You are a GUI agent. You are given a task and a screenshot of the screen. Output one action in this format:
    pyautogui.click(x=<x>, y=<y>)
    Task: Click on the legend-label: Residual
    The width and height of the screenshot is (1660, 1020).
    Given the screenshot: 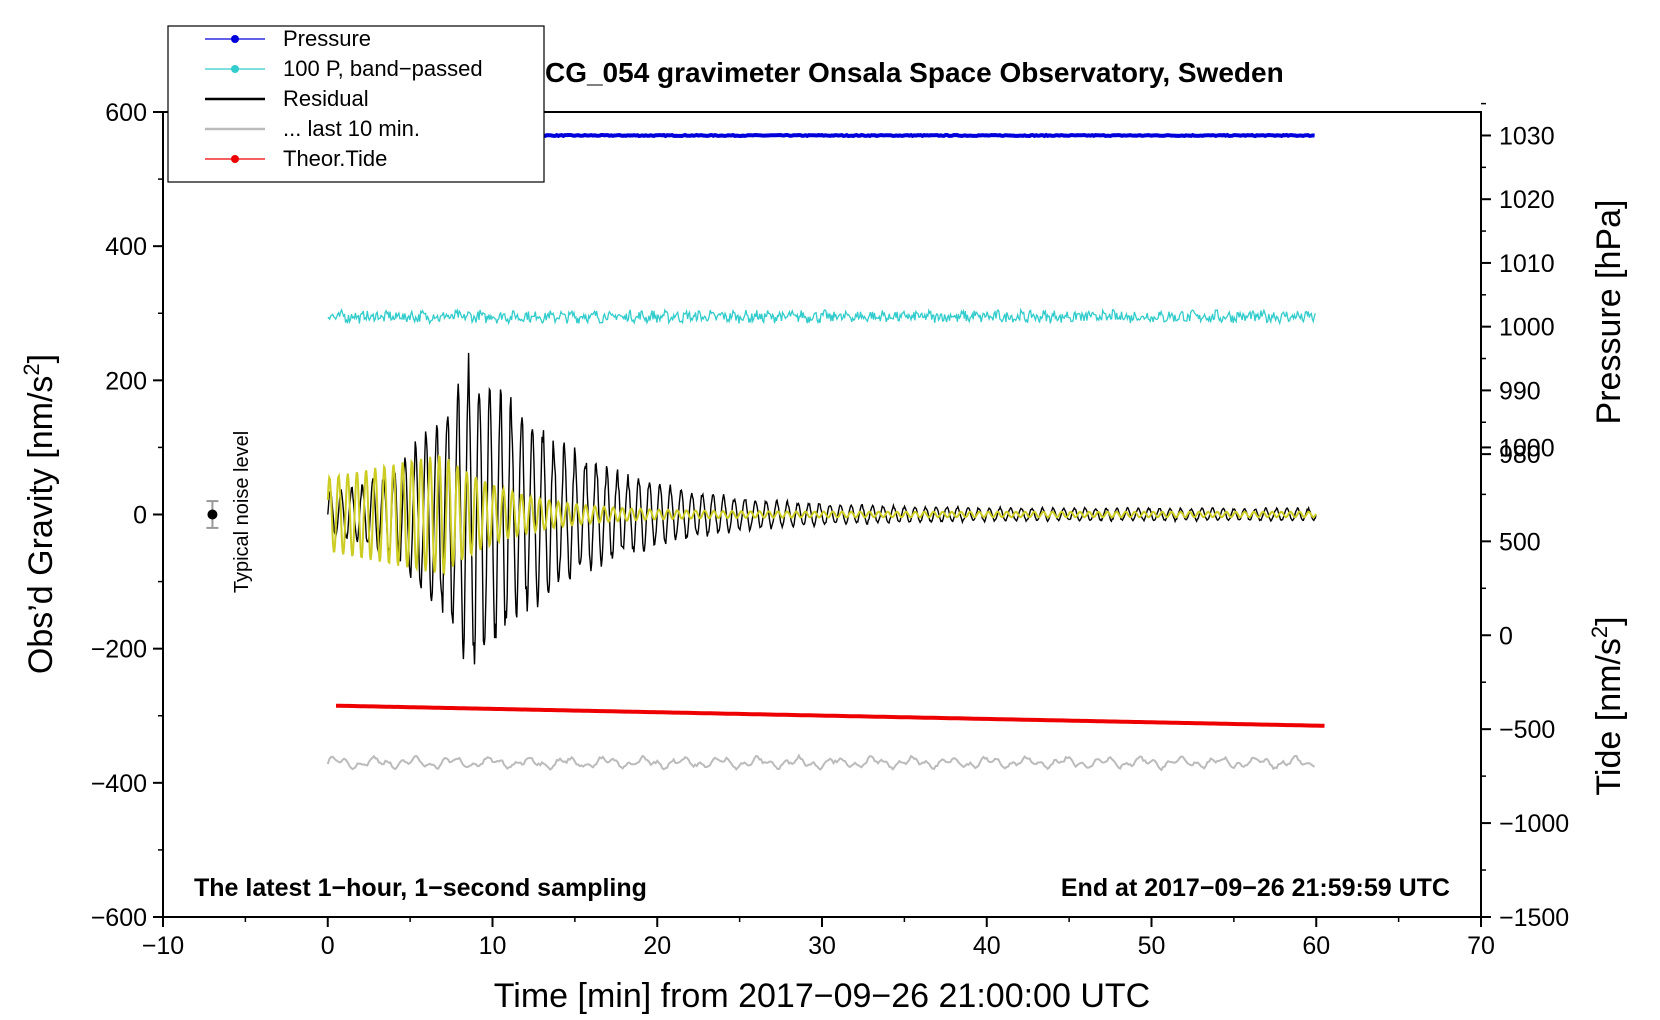 What is the action you would take?
    pyautogui.click(x=326, y=98)
    